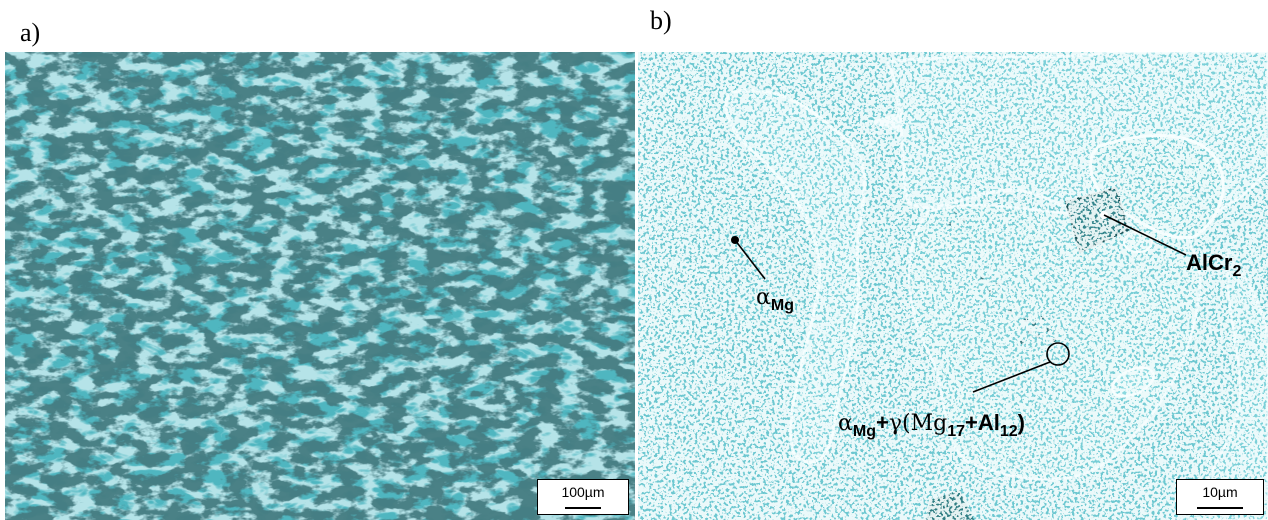 This screenshot has width=1268, height=520. What do you see at coordinates (845, 423) in the screenshot?
I see `eutectic-alpha: α` at bounding box center [845, 423].